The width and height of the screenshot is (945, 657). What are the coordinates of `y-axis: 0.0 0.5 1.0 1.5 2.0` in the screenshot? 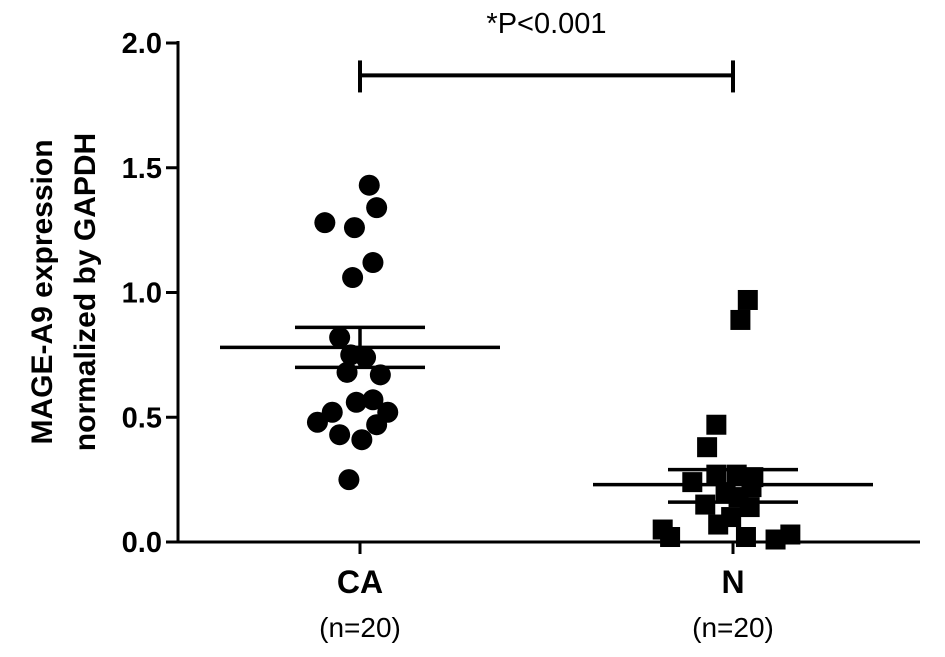 It's located at (151, 293).